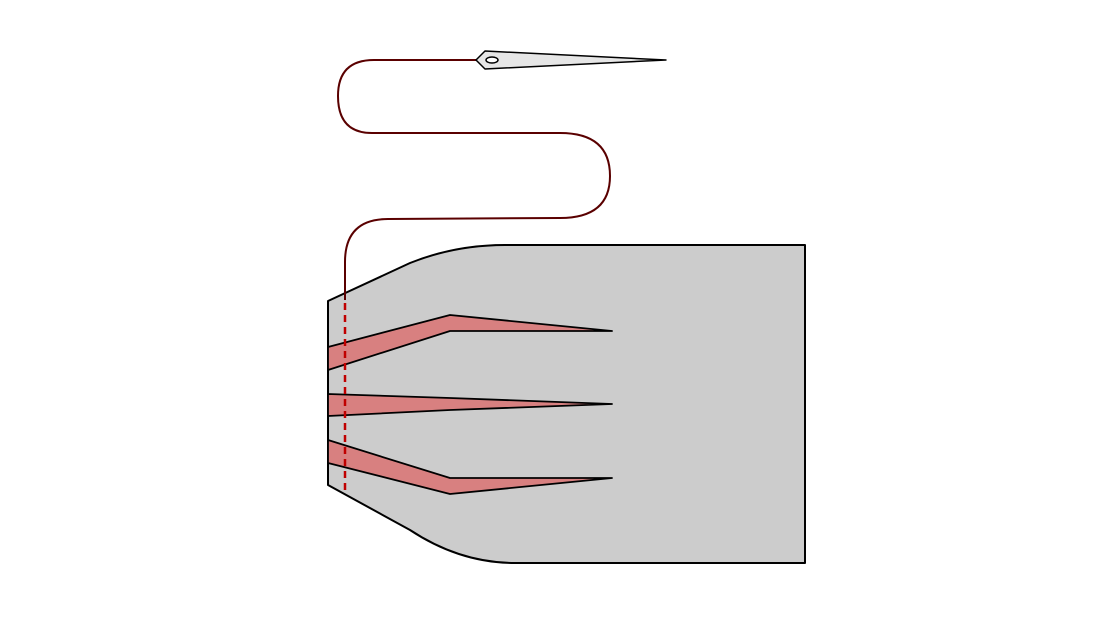 Image resolution: width=1100 pixels, height=624 pixels. What do you see at coordinates (492, 60) in the screenshot?
I see `needle-eye` at bounding box center [492, 60].